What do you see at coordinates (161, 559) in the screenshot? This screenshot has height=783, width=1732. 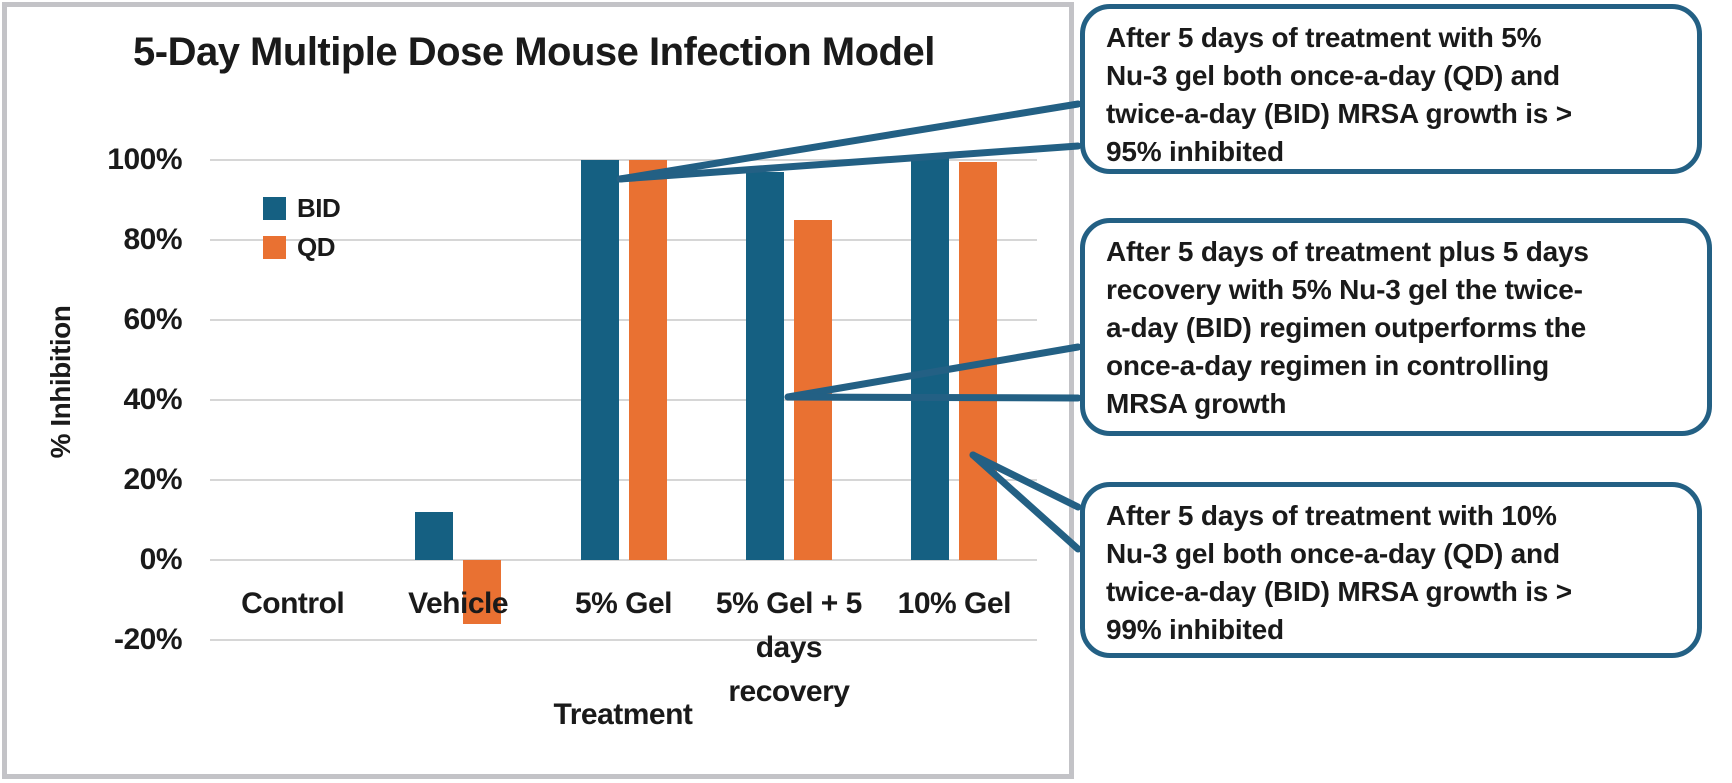 I see `y-tick-label: 0%` at bounding box center [161, 559].